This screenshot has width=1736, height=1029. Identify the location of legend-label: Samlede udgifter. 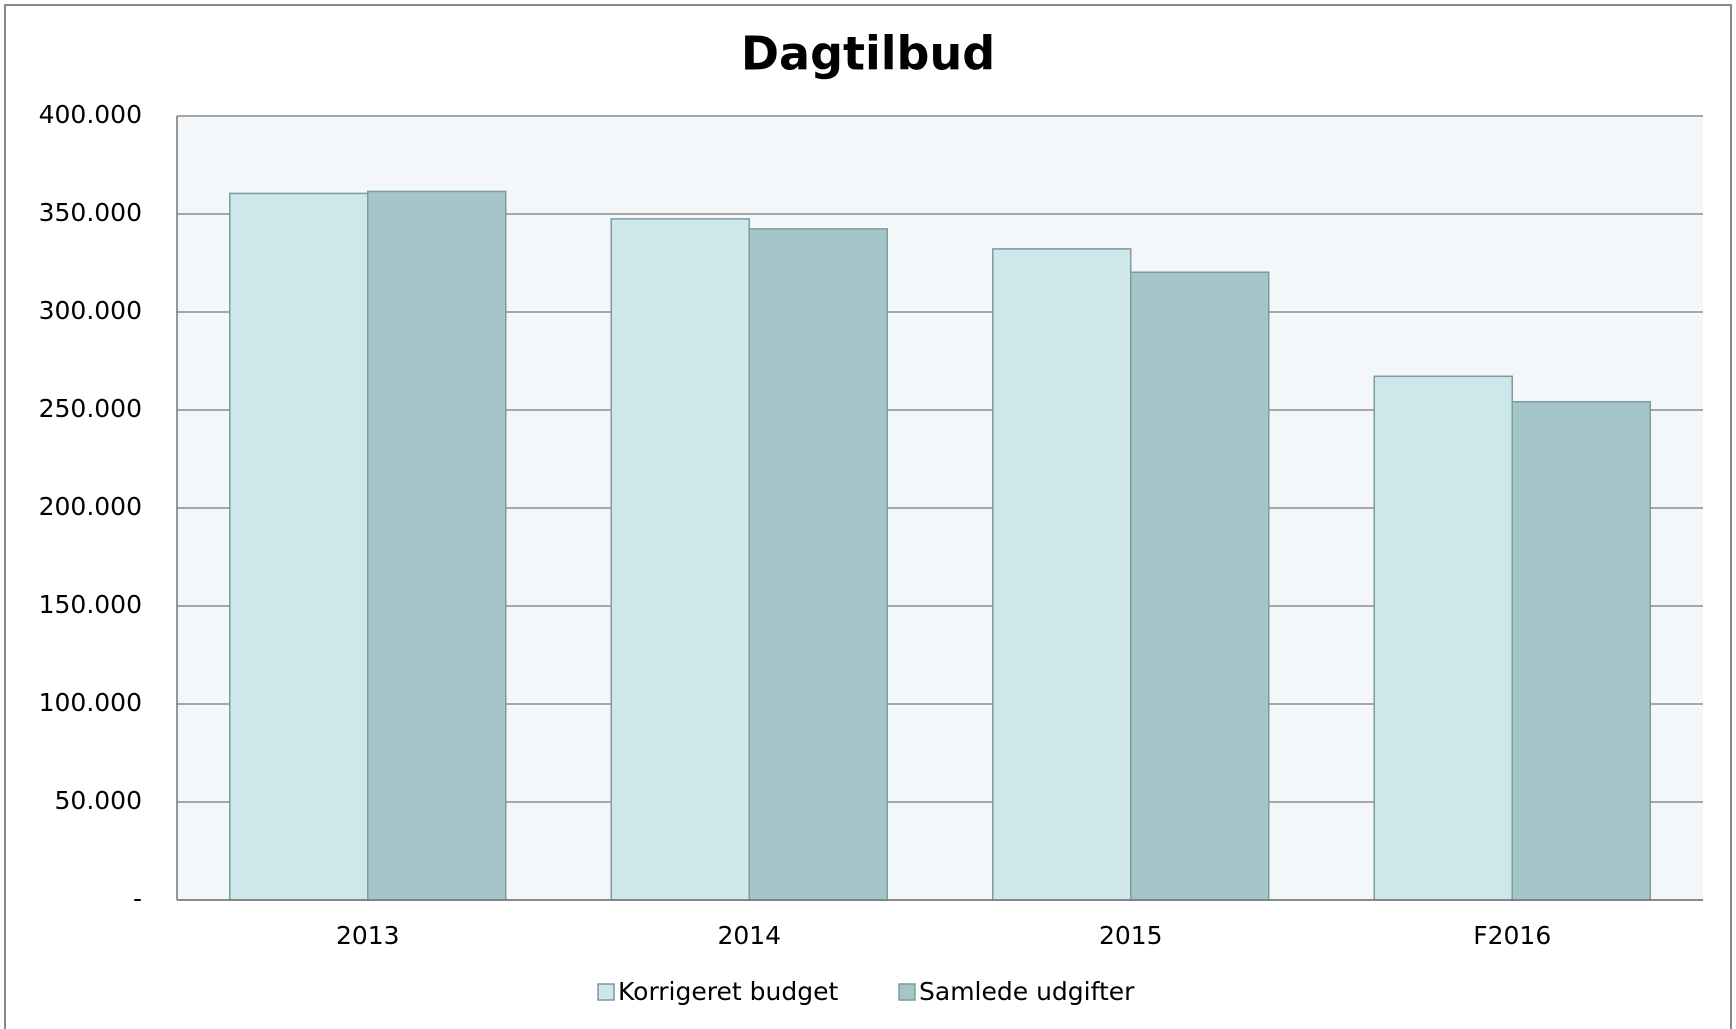
(1027, 991).